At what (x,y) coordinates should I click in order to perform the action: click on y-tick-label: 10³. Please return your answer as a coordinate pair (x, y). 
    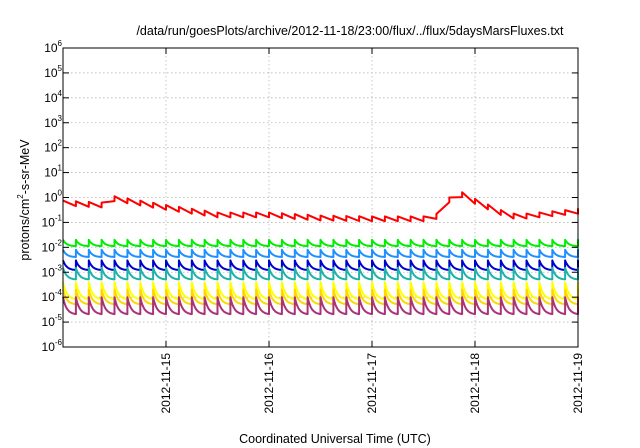
    Looking at the image, I should click on (53, 122).